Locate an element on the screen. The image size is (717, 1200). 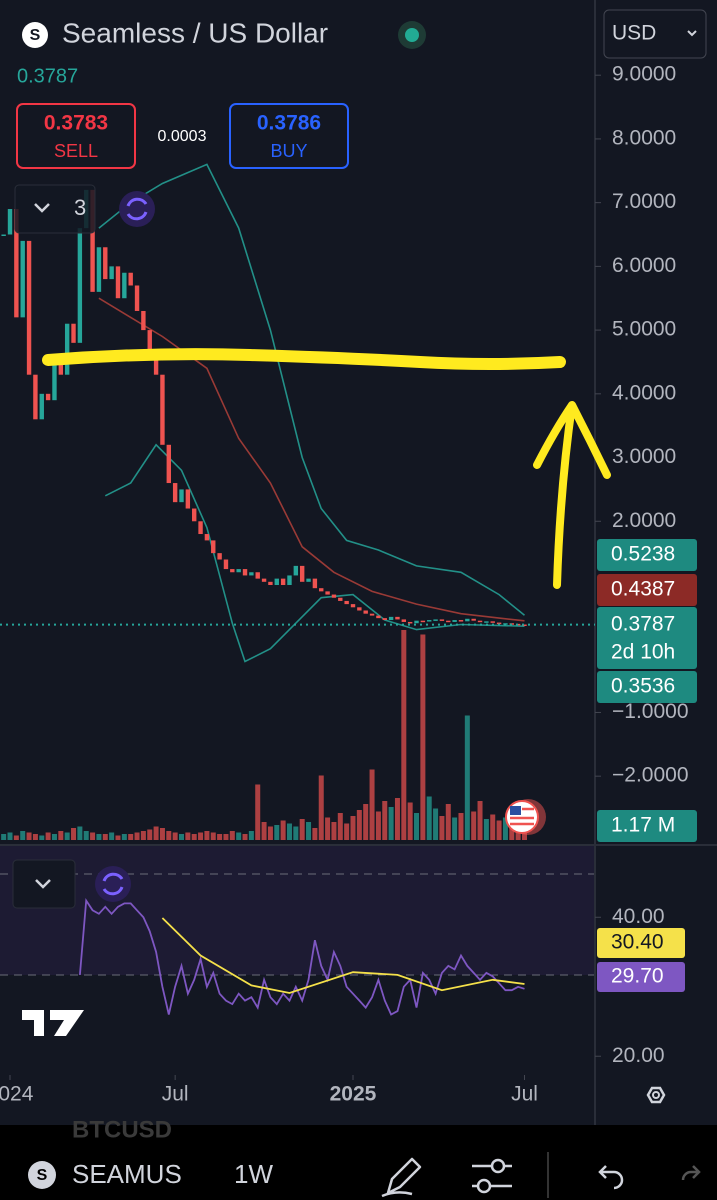
toolbar-symbol: SEAMUS is located at coordinates (127, 1174).